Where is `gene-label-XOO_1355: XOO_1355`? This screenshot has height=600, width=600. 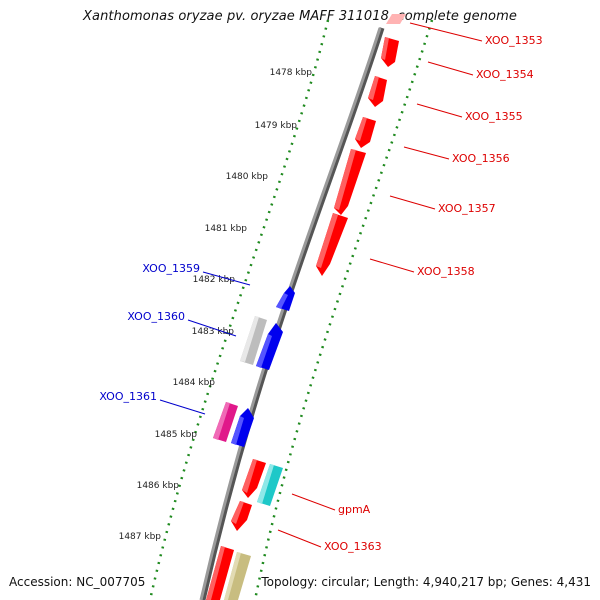 gene-label-XOO_1355: XOO_1355 is located at coordinates (494, 116).